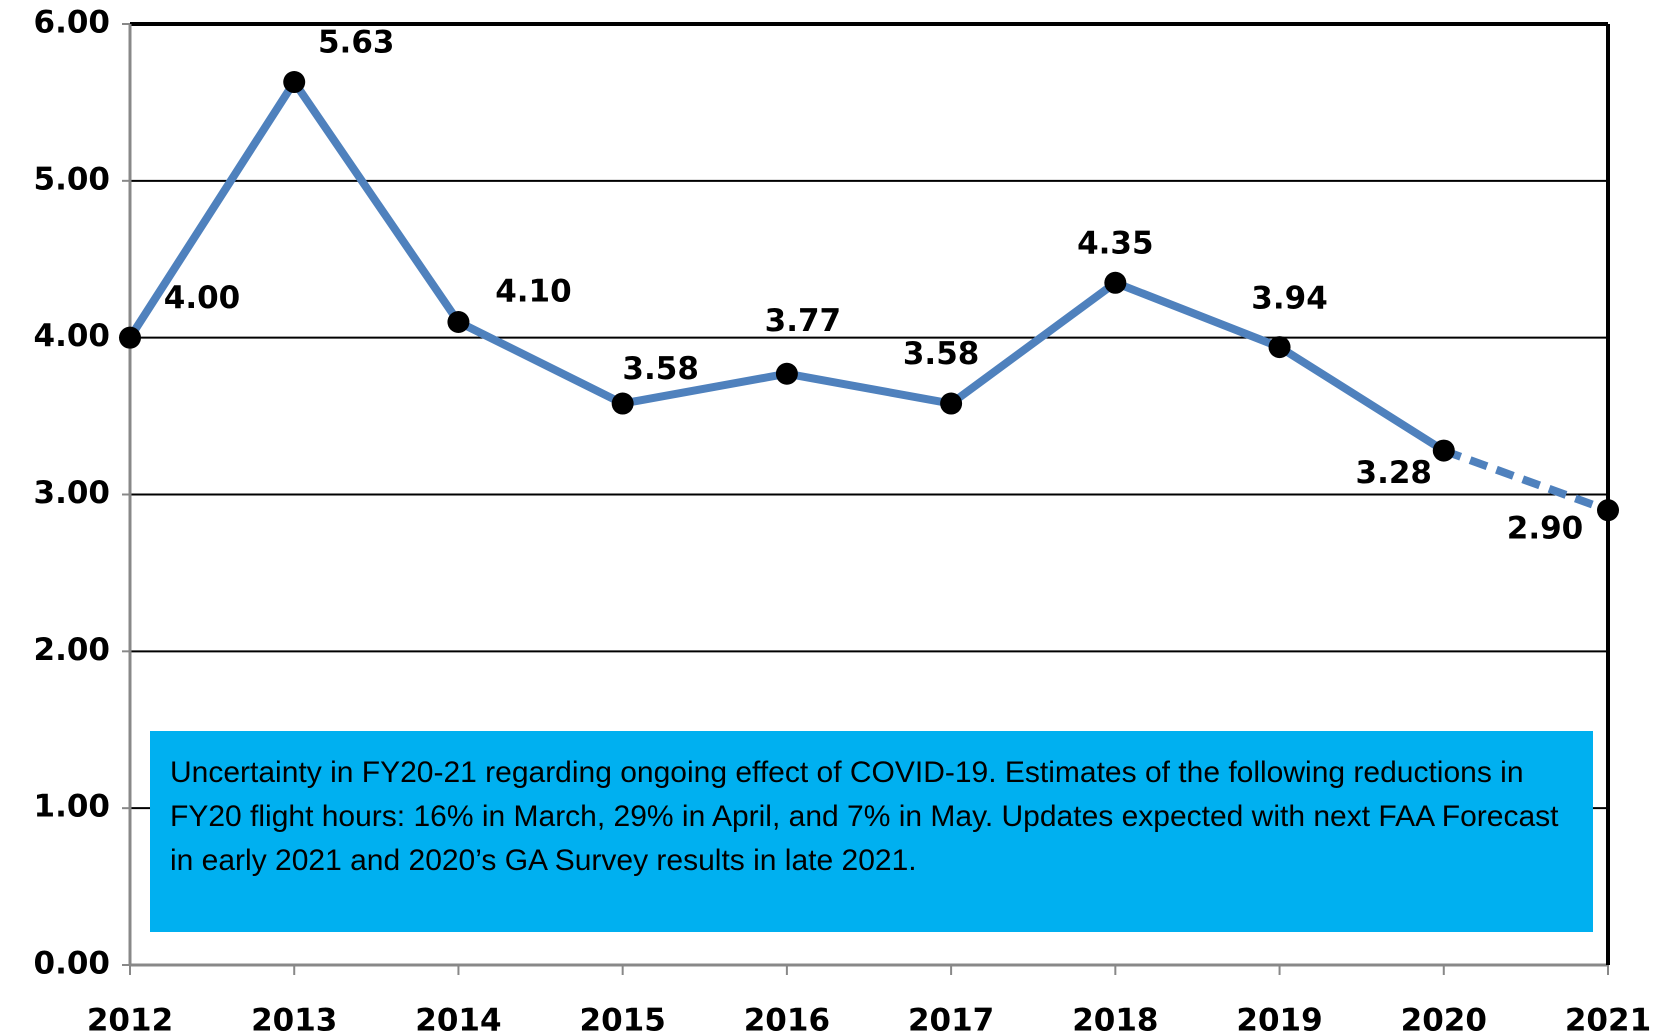 The height and width of the screenshot is (1036, 1658). What do you see at coordinates (1526, 480) in the screenshot?
I see `line-dashed` at bounding box center [1526, 480].